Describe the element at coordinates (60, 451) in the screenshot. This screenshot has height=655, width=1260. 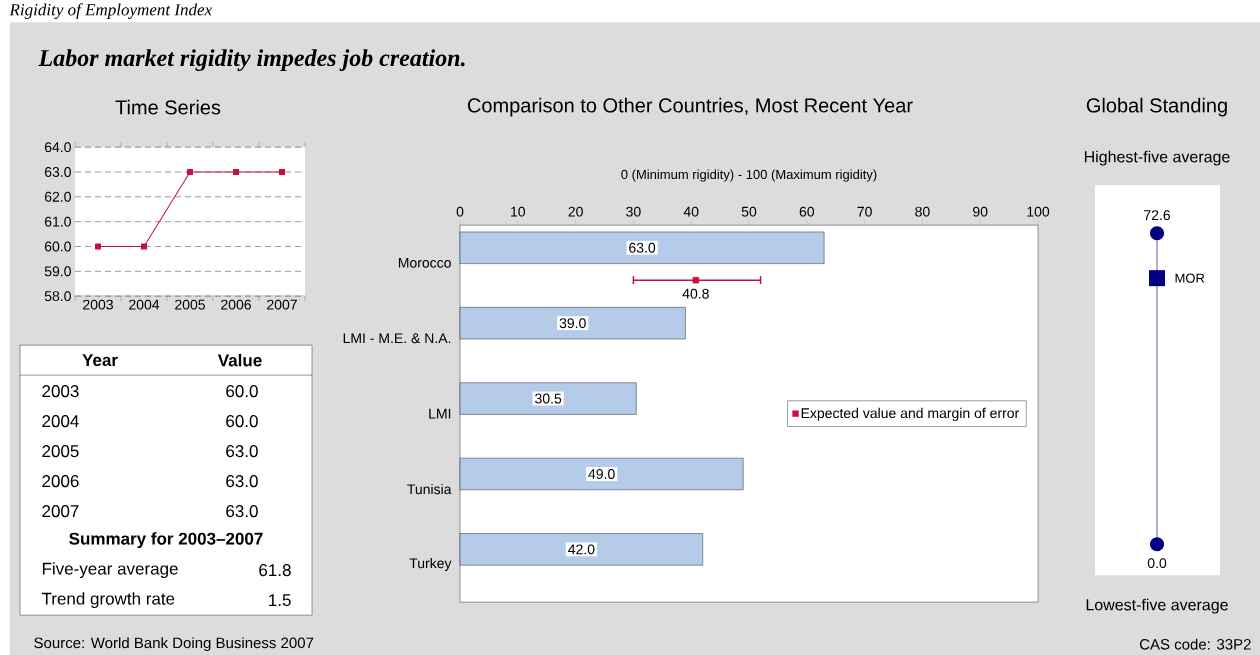
I see `text: 2005` at that location.